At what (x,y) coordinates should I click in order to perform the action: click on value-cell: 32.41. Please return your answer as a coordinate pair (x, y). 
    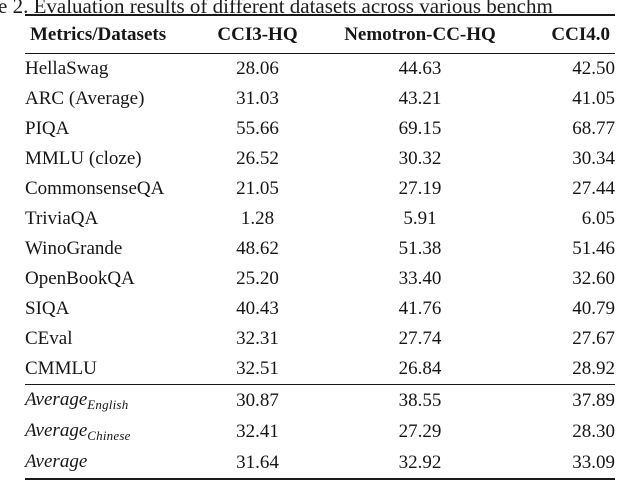
    Looking at the image, I should click on (257, 431).